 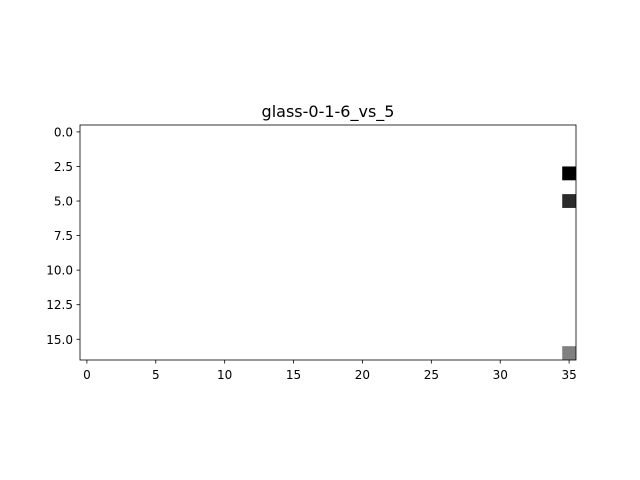 What do you see at coordinates (330, 371) in the screenshot?
I see `x-axis: 0 5 10 15 20 25 30 35` at bounding box center [330, 371].